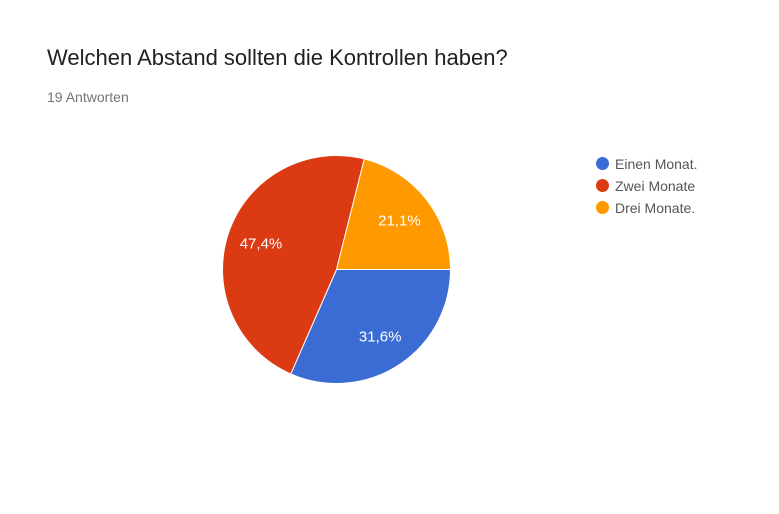  I want to click on pie-slice-drei-monate, so click(393, 214).